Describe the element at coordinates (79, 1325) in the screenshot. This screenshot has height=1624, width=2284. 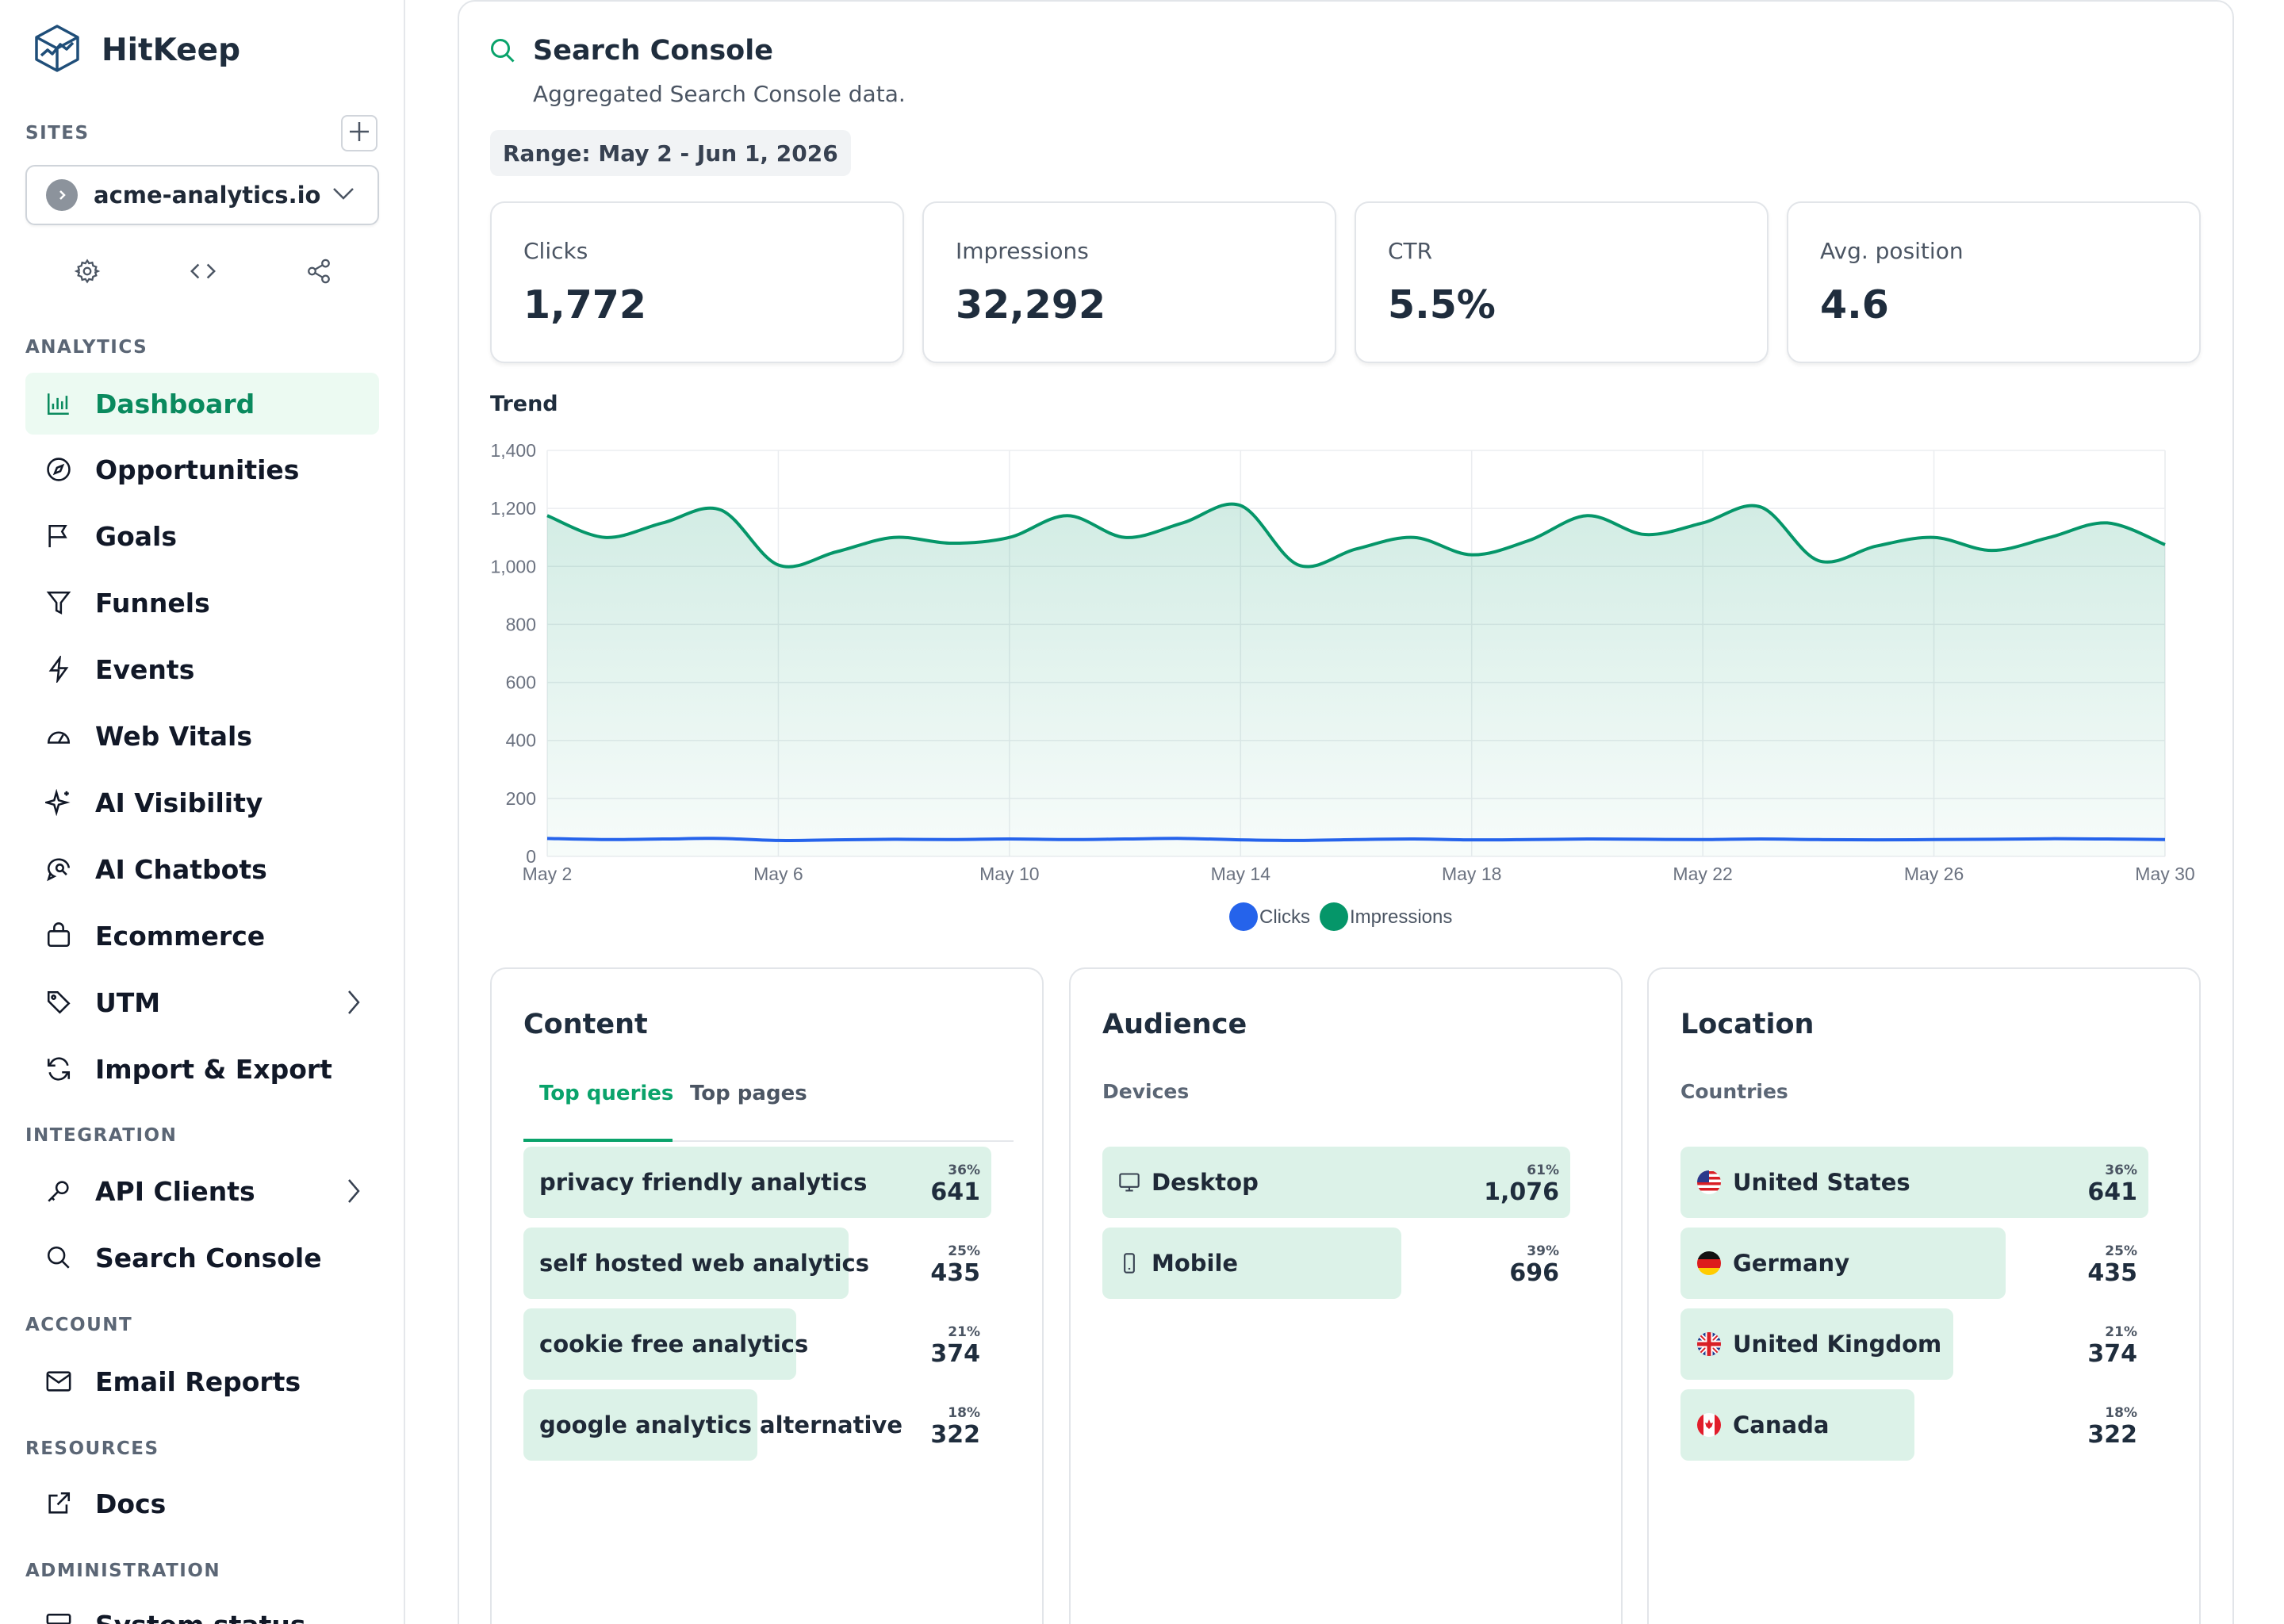
I see `account-section-label: ACCOUNT` at that location.